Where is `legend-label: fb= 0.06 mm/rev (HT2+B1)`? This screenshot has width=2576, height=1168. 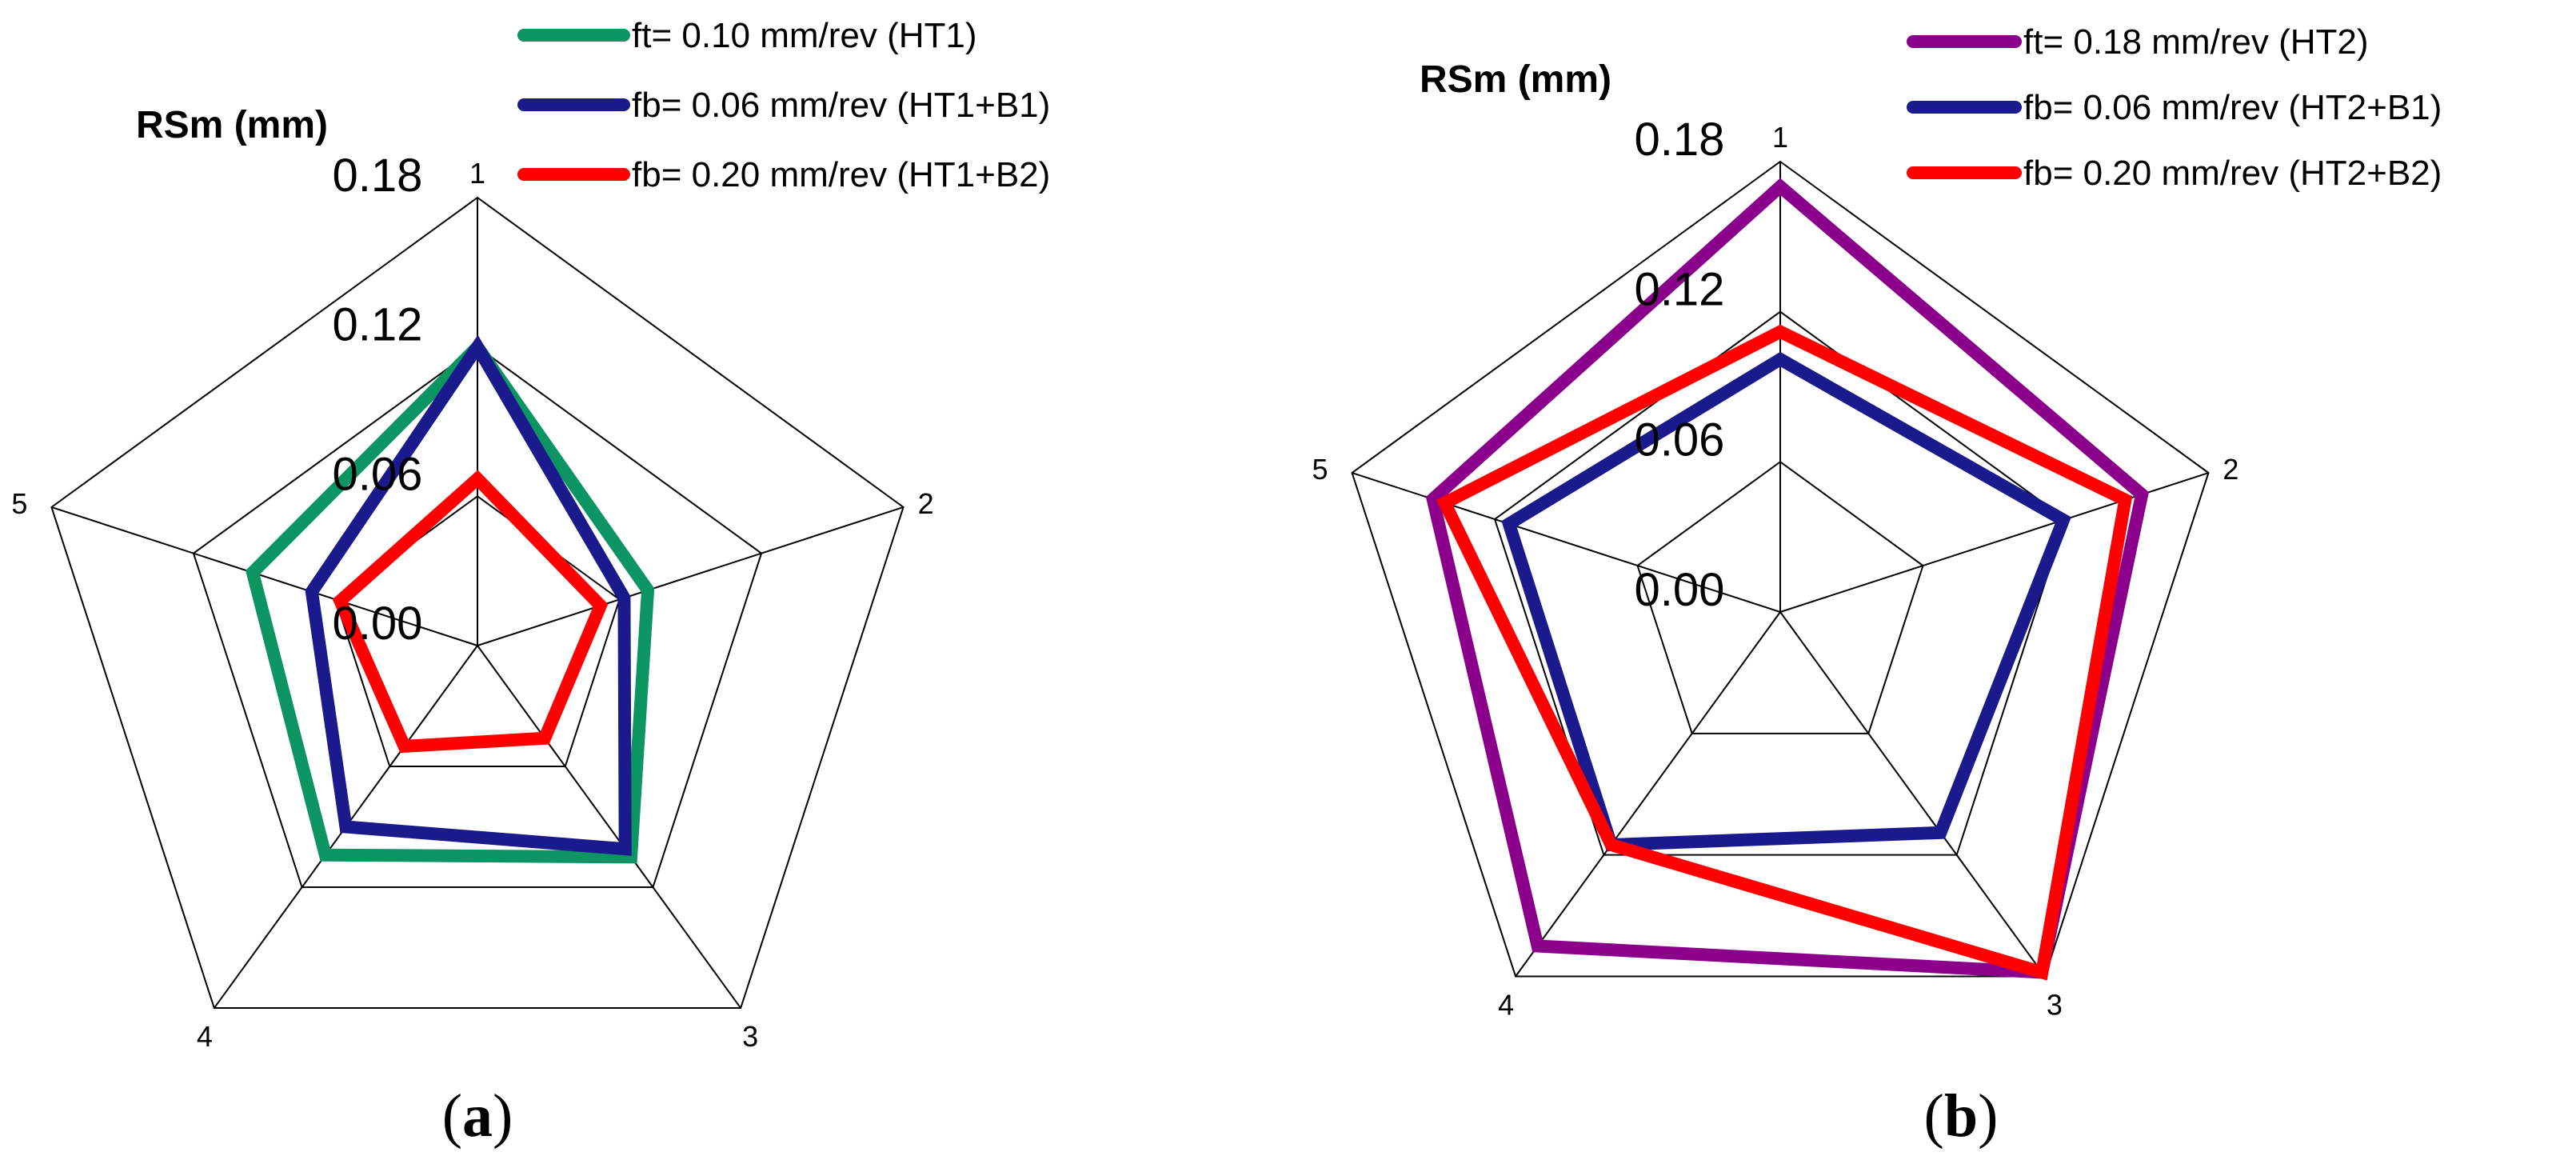
legend-label: fb= 0.06 mm/rev (HT2+B1) is located at coordinates (2232, 107).